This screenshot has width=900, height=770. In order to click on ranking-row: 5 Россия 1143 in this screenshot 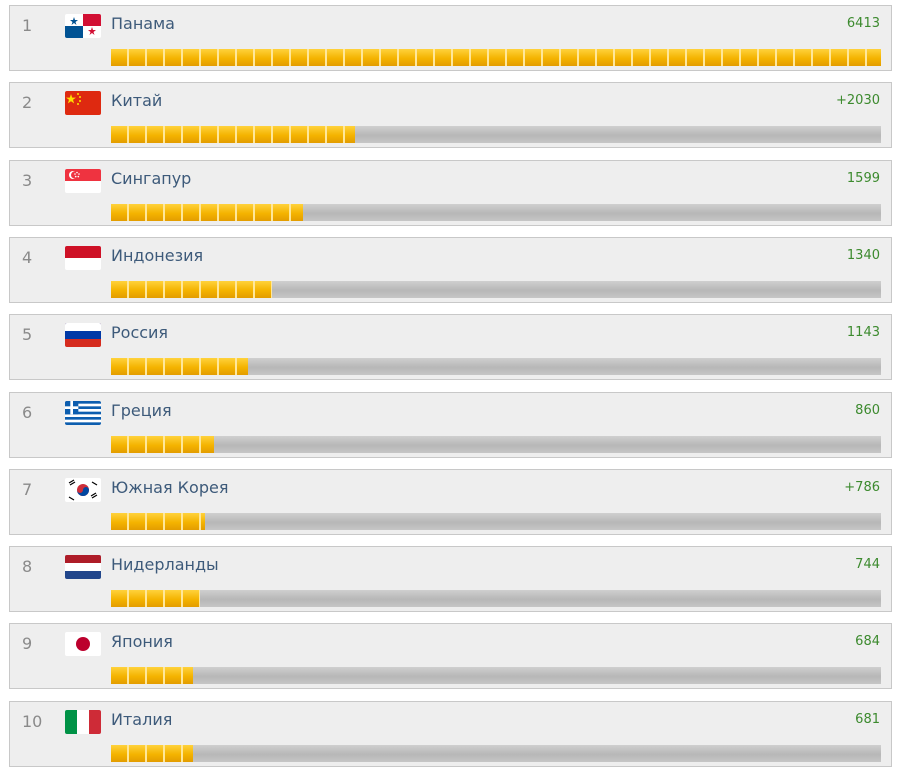, I will do `click(450, 347)`.